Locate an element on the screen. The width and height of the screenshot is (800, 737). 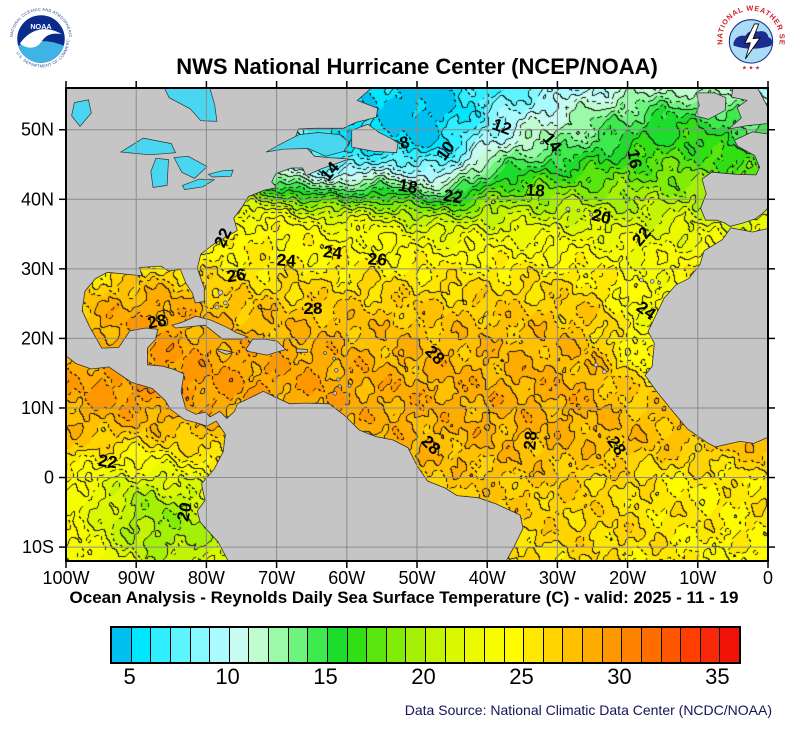
lat-tick-label: 30N is located at coordinates (37, 269).